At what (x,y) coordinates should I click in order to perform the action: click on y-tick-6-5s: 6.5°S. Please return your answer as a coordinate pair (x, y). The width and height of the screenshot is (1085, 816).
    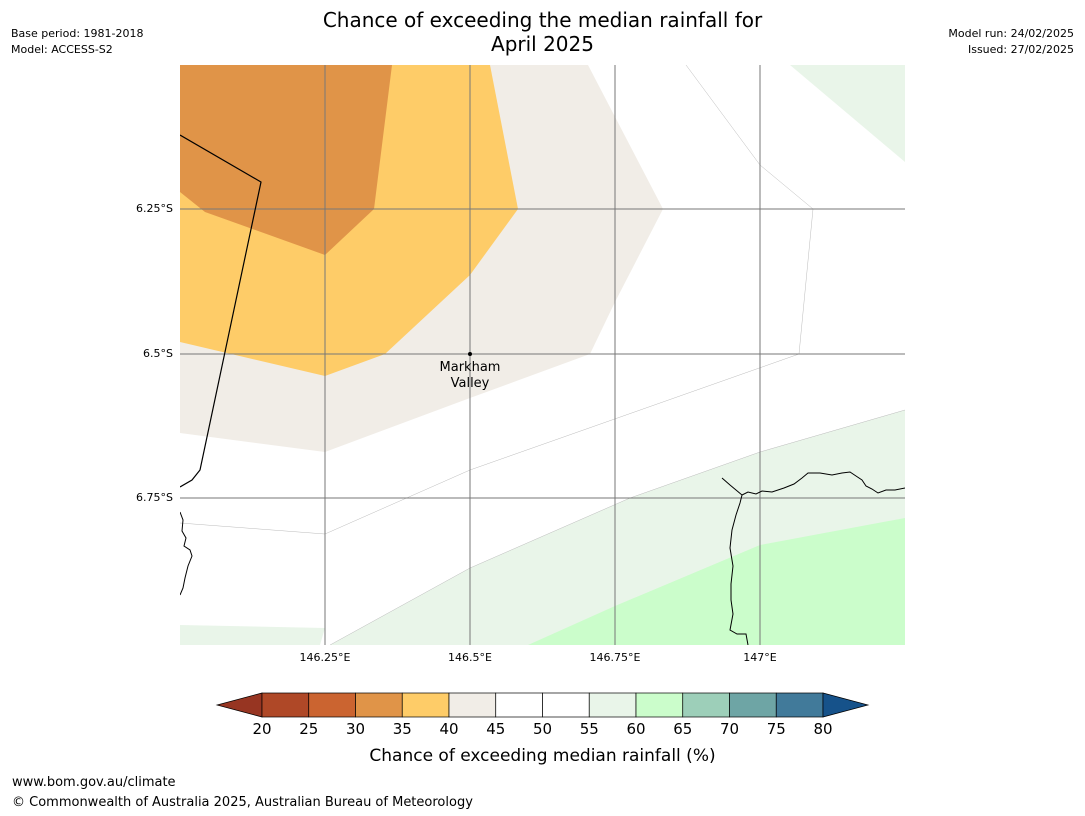
    Looking at the image, I should click on (158, 353).